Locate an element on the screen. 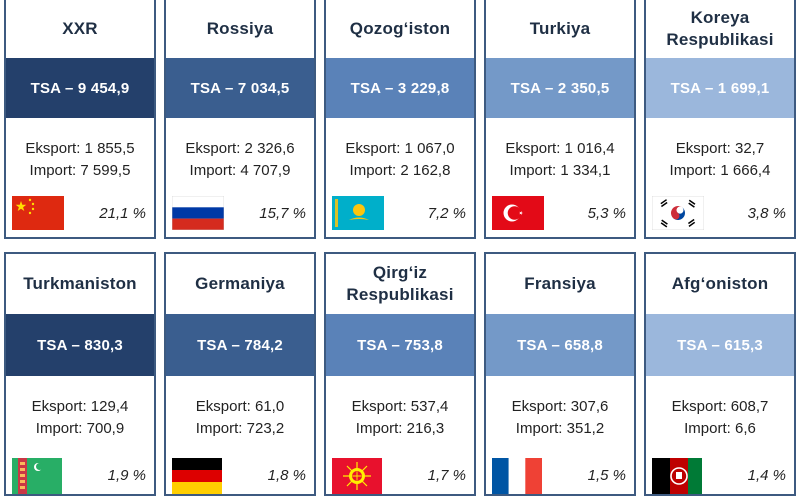 This screenshot has height=500, width=800. trade-values: Eksport: 608,7 Import: 6,6 is located at coordinates (720, 418).